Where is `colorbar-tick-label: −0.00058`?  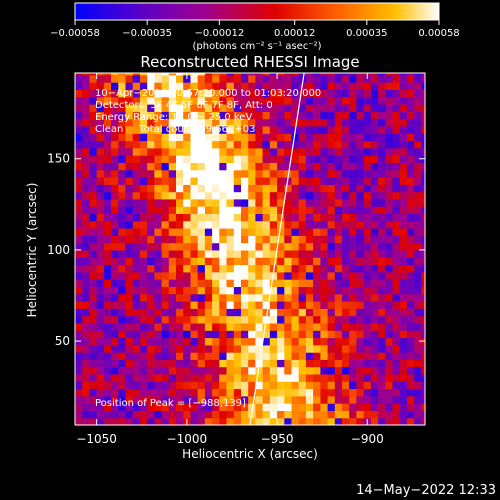
colorbar-tick-label: −0.00058 is located at coordinates (75, 33).